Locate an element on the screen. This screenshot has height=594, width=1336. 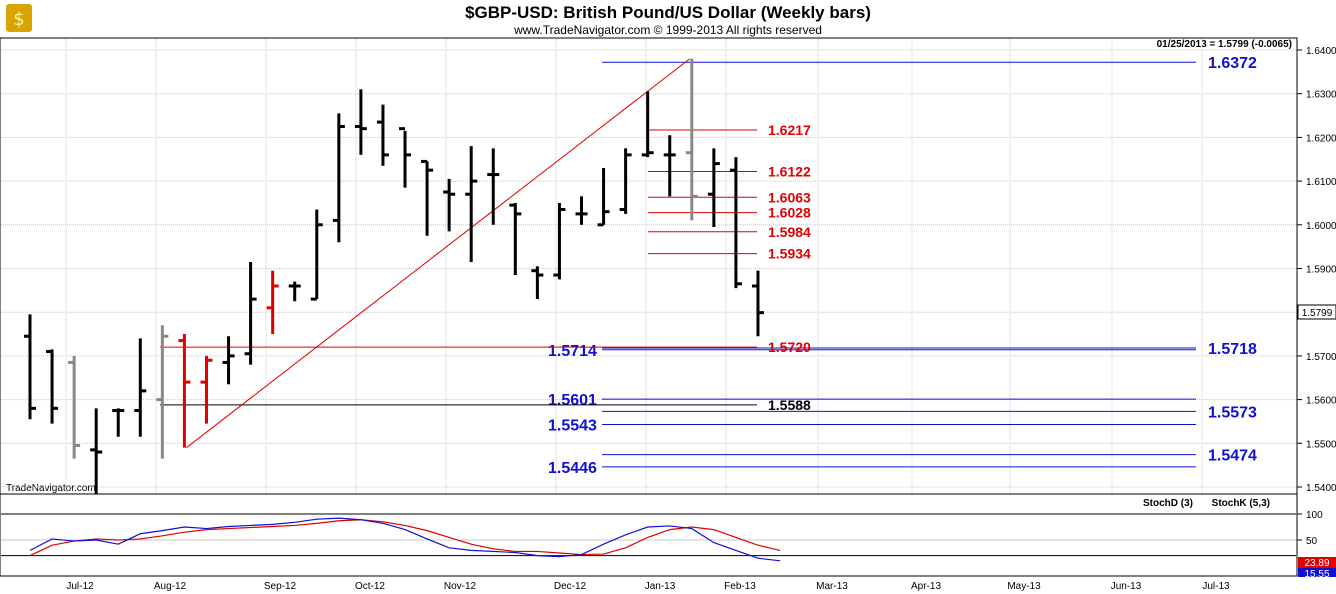
red-level-label: 1.6217 is located at coordinates (789, 130).